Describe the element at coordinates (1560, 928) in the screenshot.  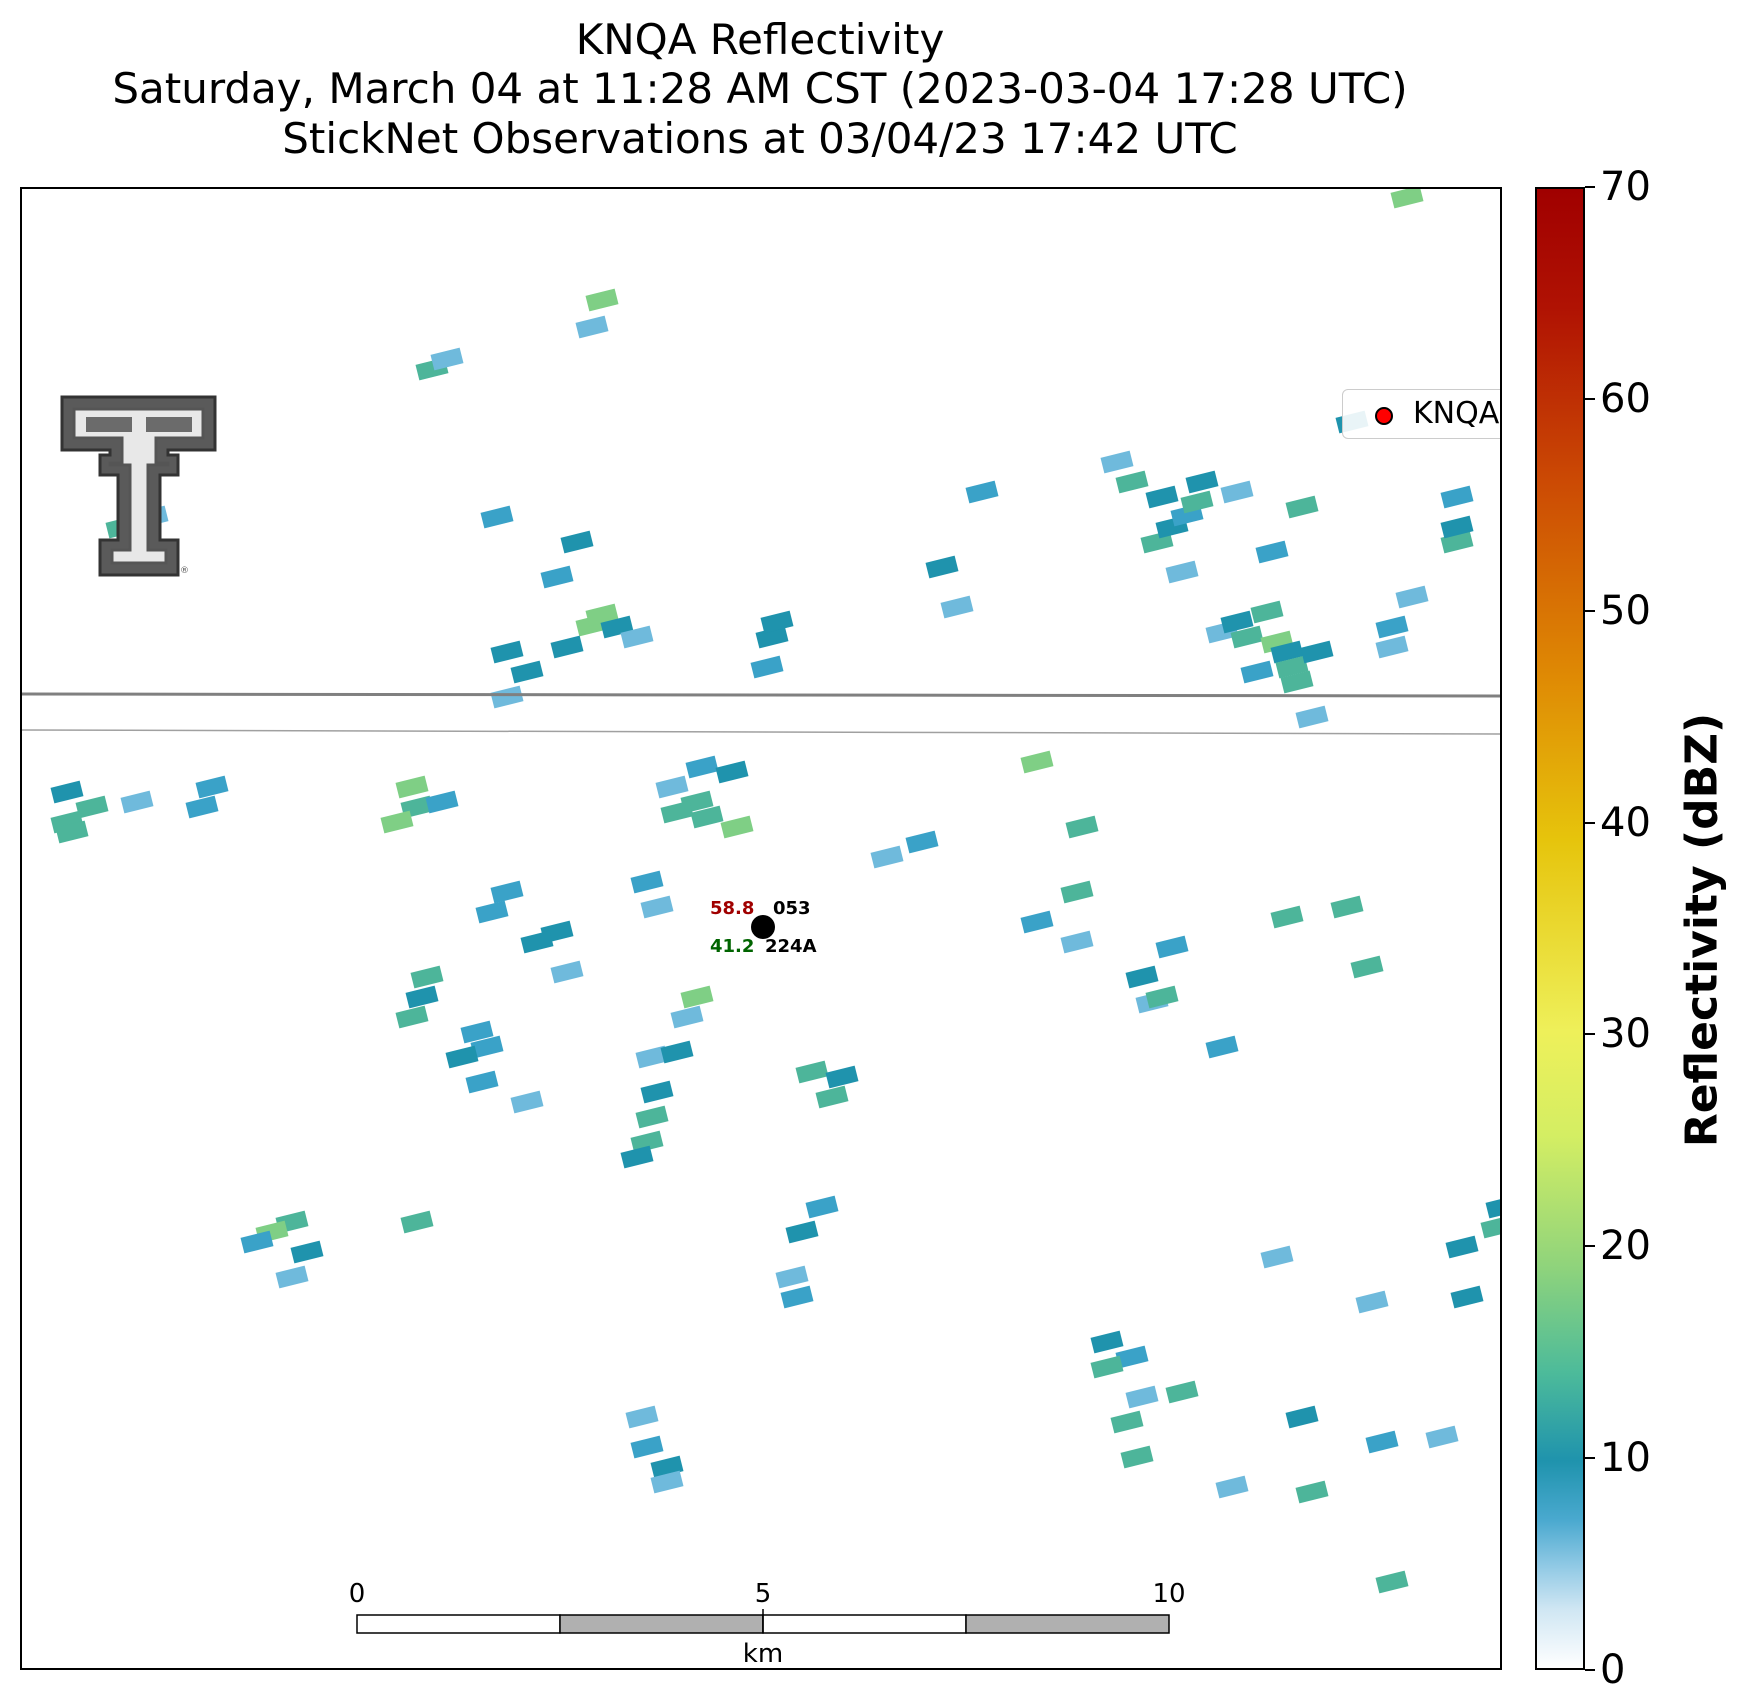
I see `colorbar` at that location.